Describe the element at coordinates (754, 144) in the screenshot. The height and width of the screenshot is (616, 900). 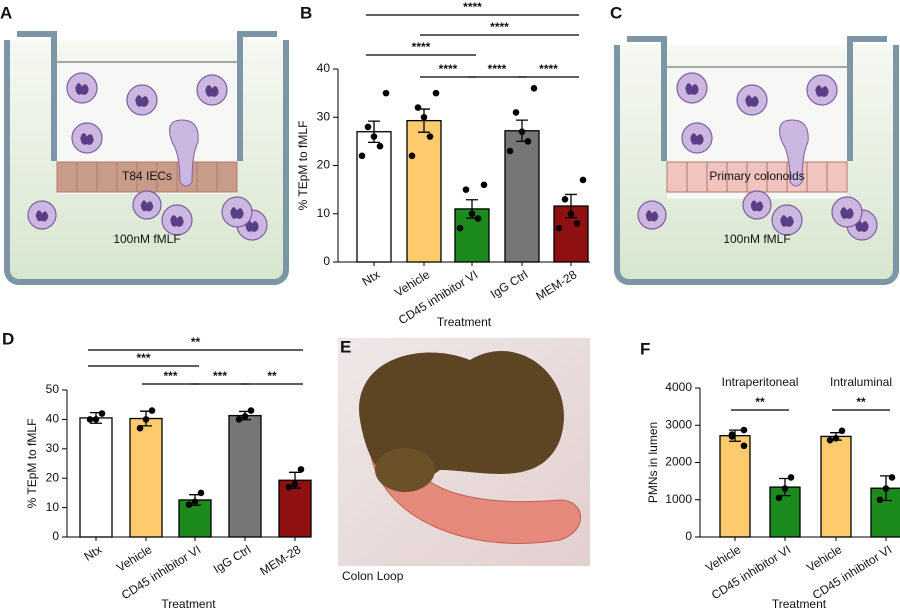
I see `transwell: Primary colonoids 100nM fMLF C` at that location.